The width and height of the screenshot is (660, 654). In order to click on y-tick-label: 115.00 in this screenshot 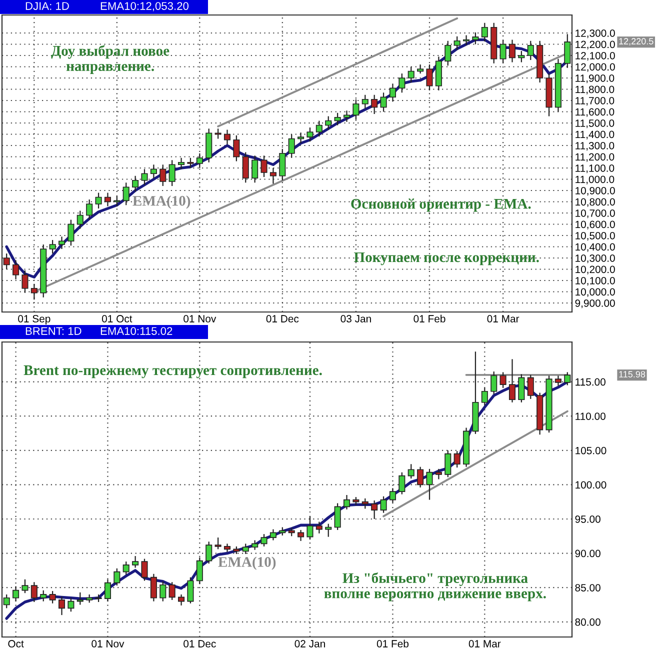, I will do `click(591, 382)`.